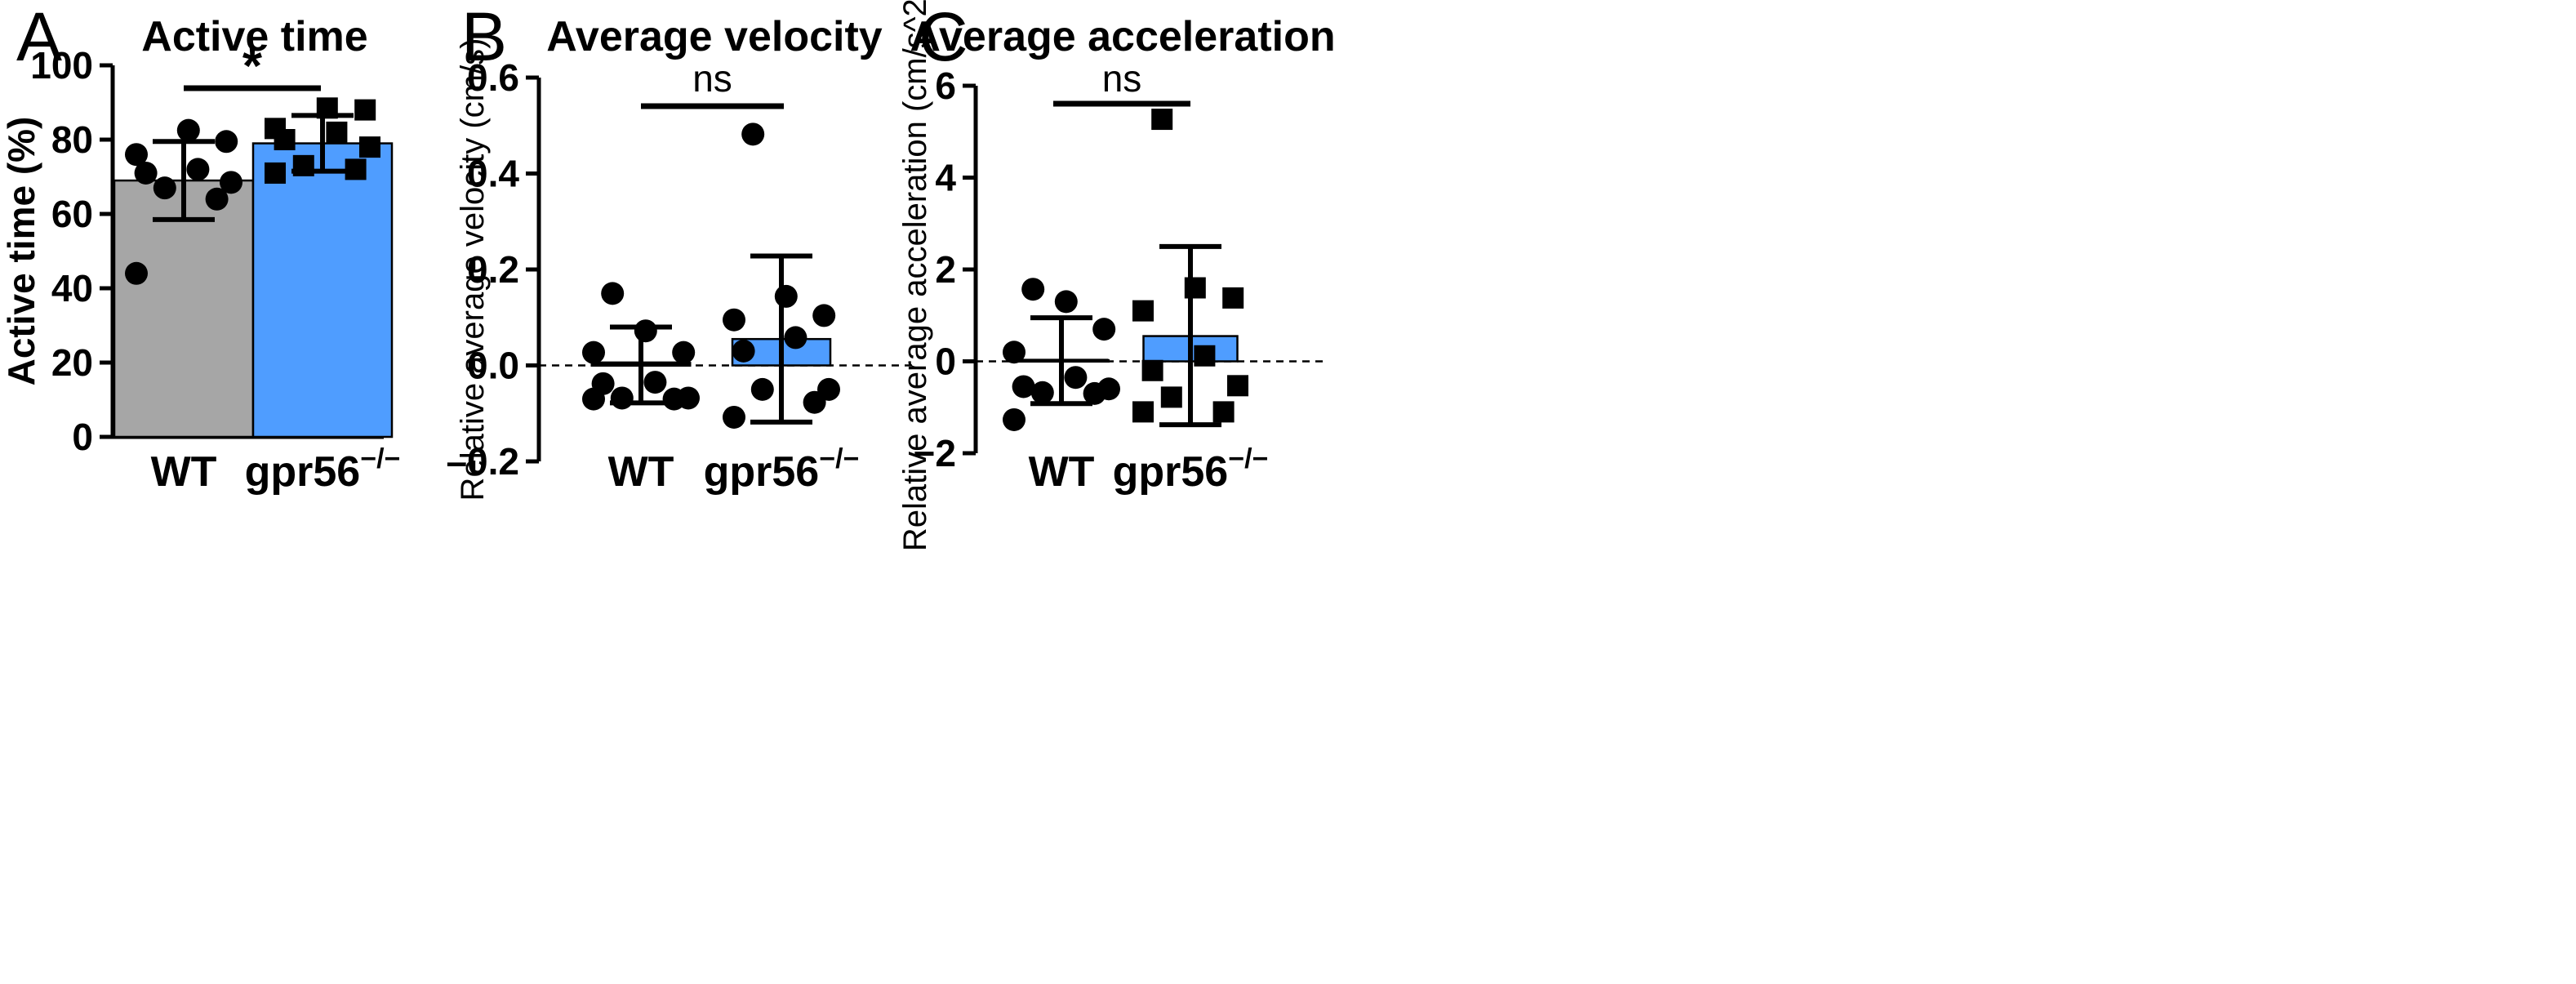  What do you see at coordinates (254, 36) in the screenshot?
I see `chart-title: Active time` at bounding box center [254, 36].